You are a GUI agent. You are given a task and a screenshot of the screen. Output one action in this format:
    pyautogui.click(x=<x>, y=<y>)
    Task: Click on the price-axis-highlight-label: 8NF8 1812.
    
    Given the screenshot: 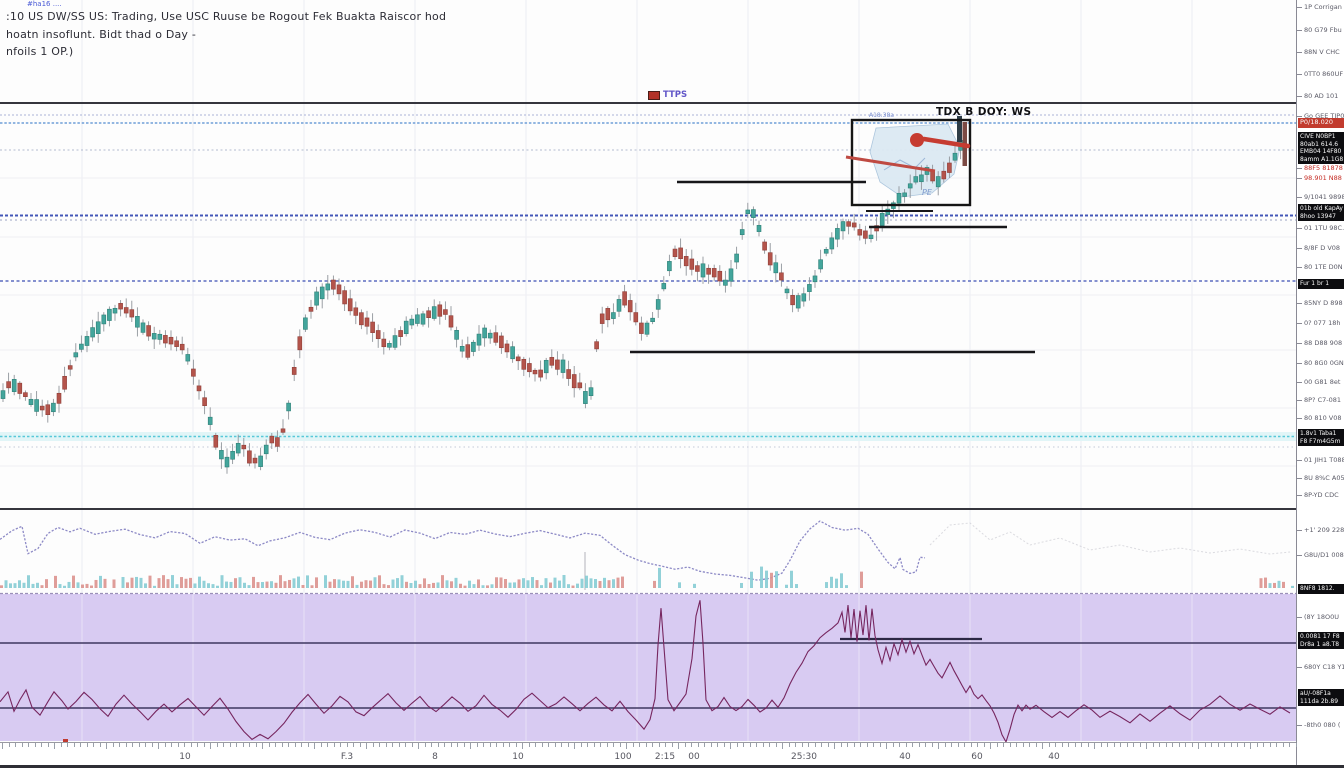 What is the action you would take?
    pyautogui.click(x=1321, y=589)
    